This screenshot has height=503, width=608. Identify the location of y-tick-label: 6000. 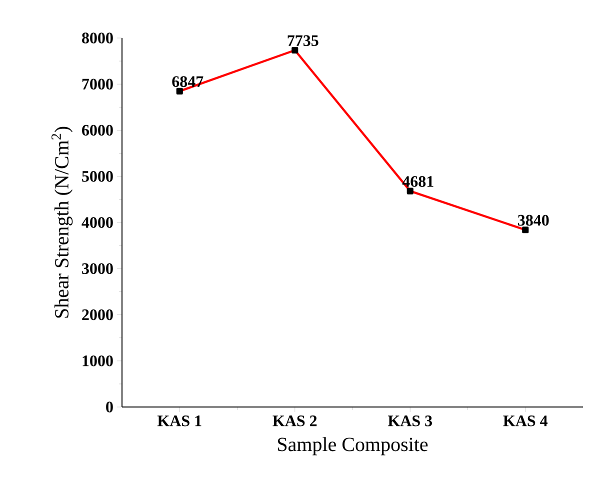
(97, 130).